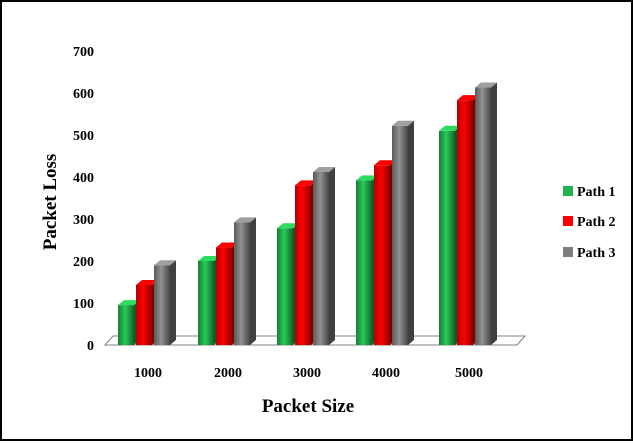 The width and height of the screenshot is (633, 443). I want to click on legend-item: Path 2, so click(589, 222).